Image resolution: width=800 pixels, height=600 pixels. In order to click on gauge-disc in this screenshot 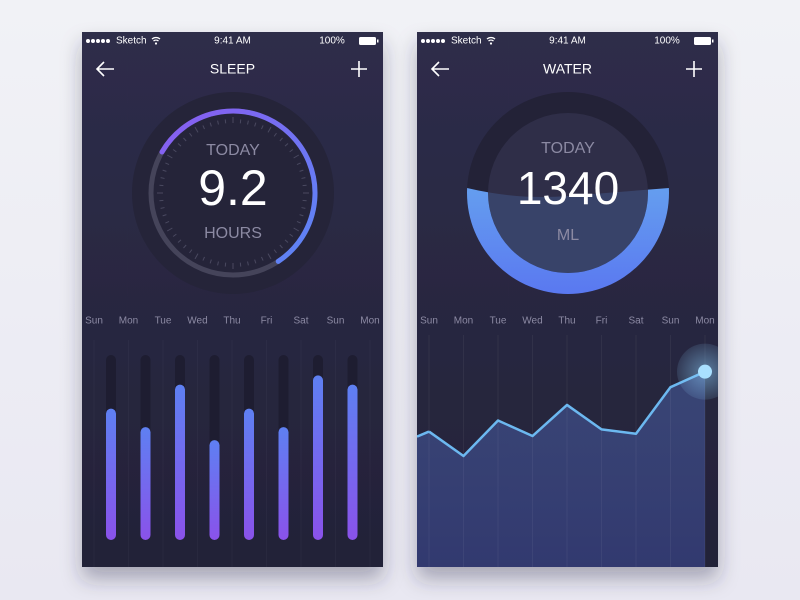, I will do `click(233, 193)`.